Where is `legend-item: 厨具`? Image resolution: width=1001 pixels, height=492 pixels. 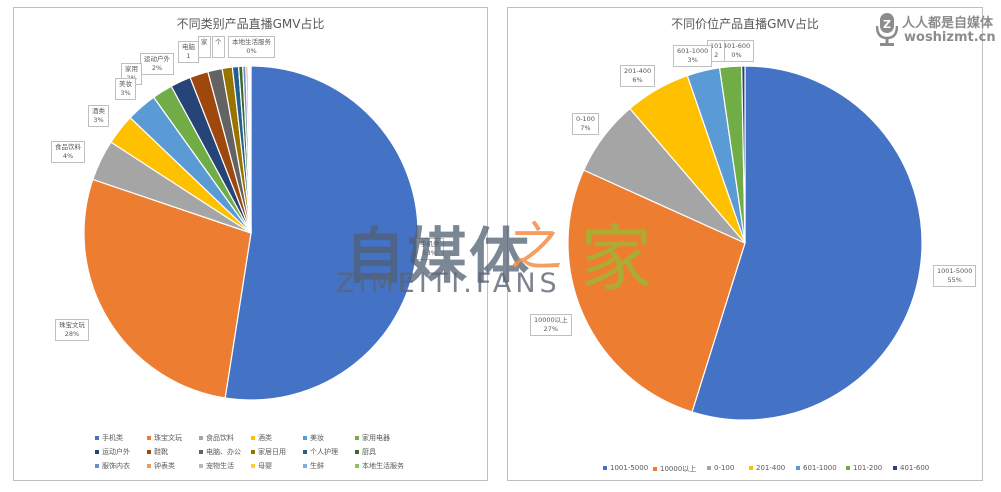
legend-item: 厨具 is located at coordinates (365, 452).